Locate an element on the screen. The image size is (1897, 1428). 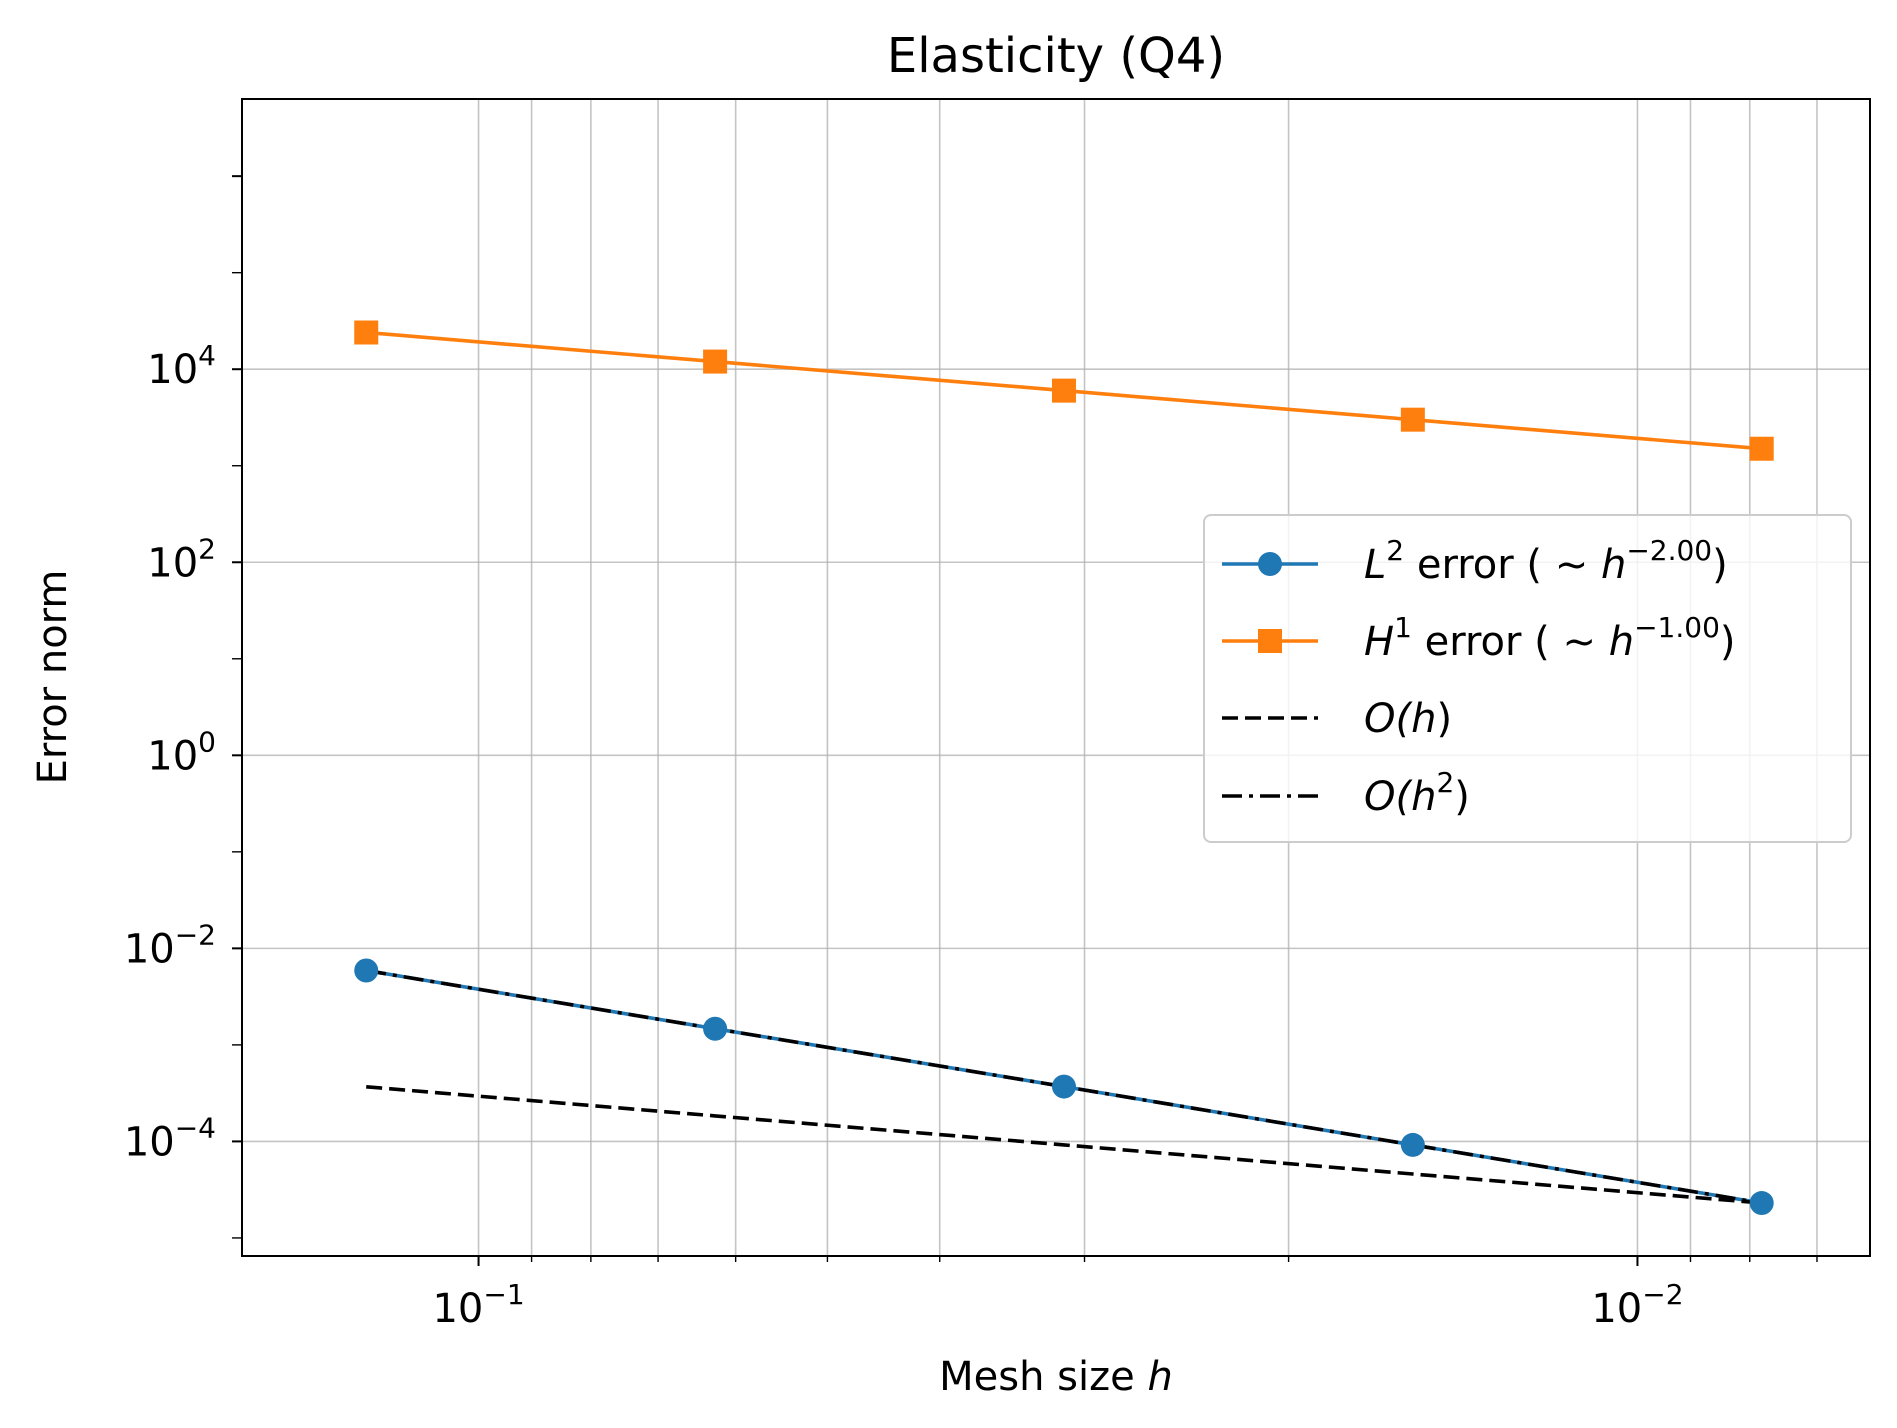
y-tick-label: 10⁰ is located at coordinates (181, 752).